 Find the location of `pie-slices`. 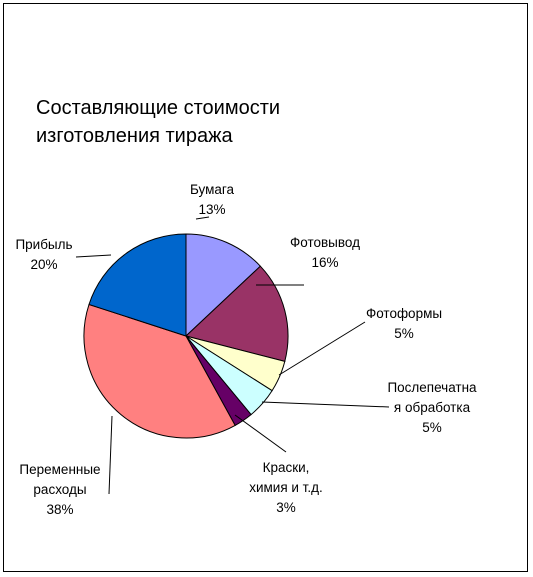

pie-slices is located at coordinates (186, 336).